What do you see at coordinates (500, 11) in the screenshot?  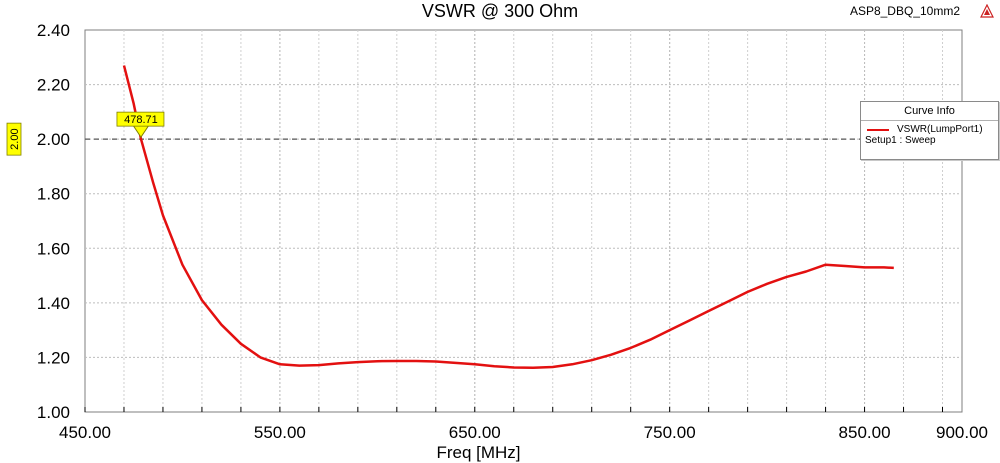 I see `chart-title: VSWR @ 300 Ohm` at bounding box center [500, 11].